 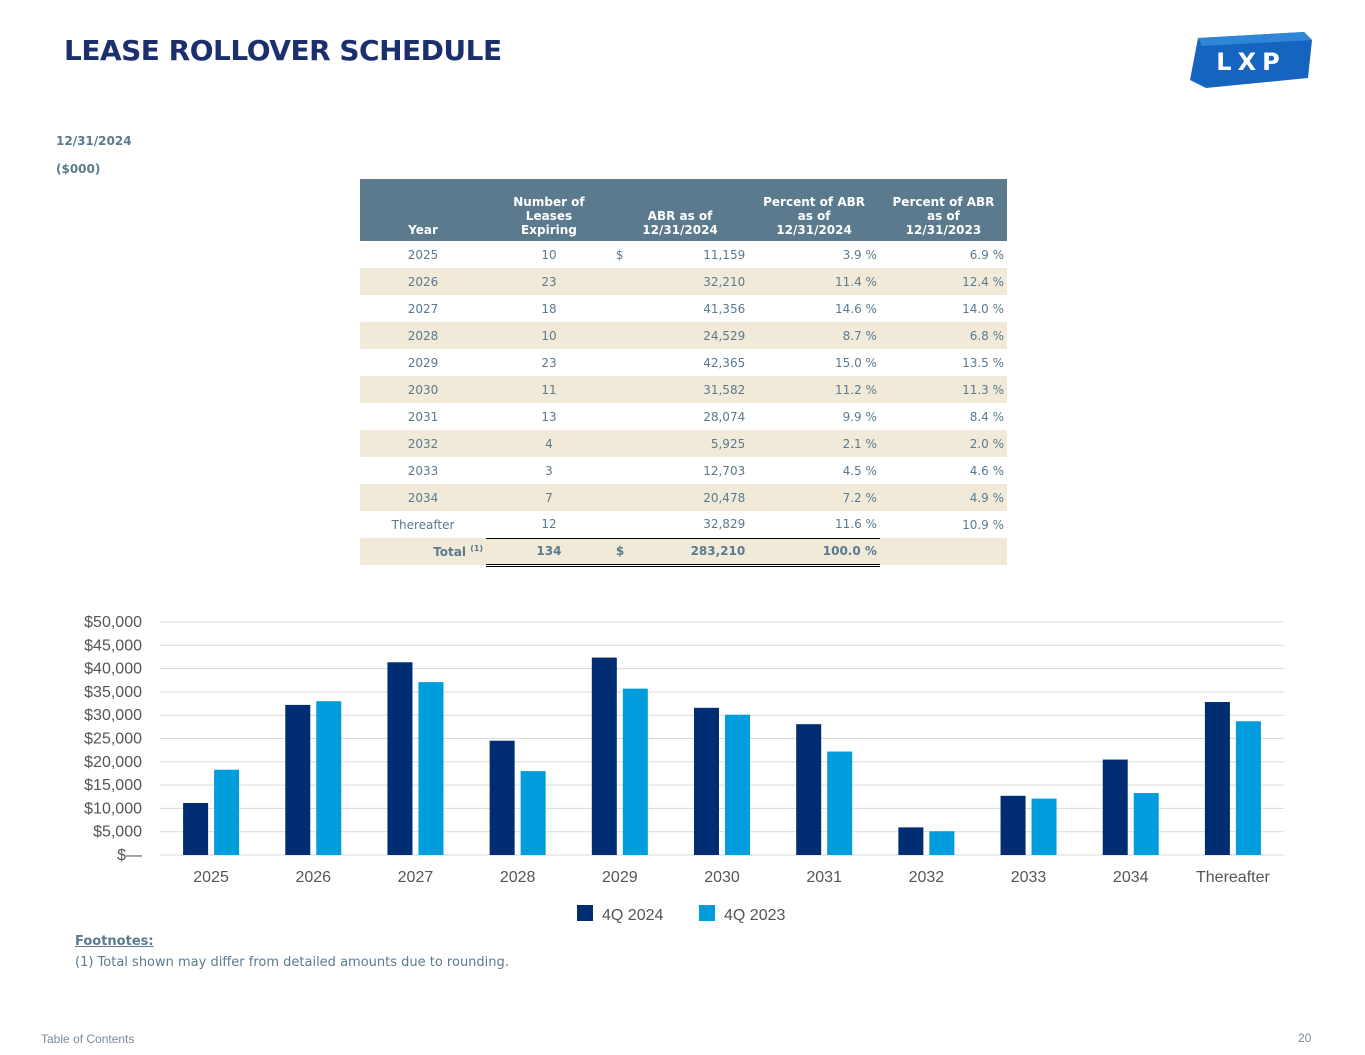 I want to click on cell-pct-2023: 6.8 %, so click(x=943, y=335).